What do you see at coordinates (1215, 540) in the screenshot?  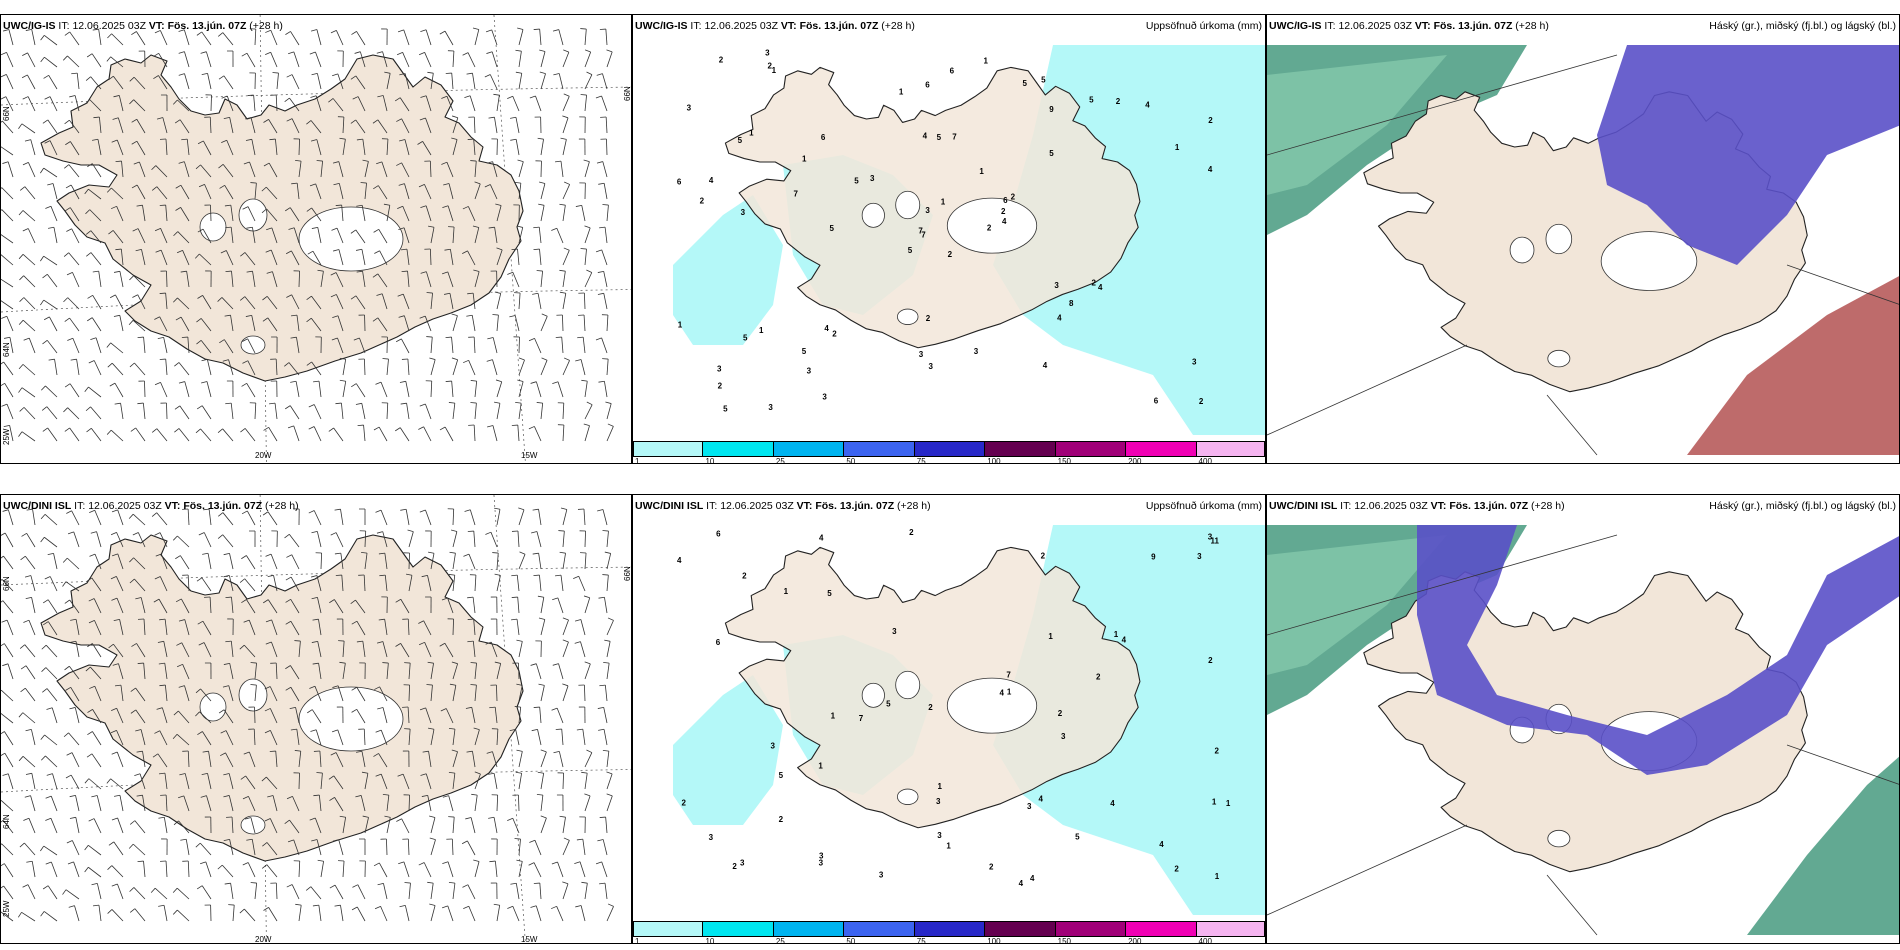 I see `precip-value: 11` at bounding box center [1215, 540].